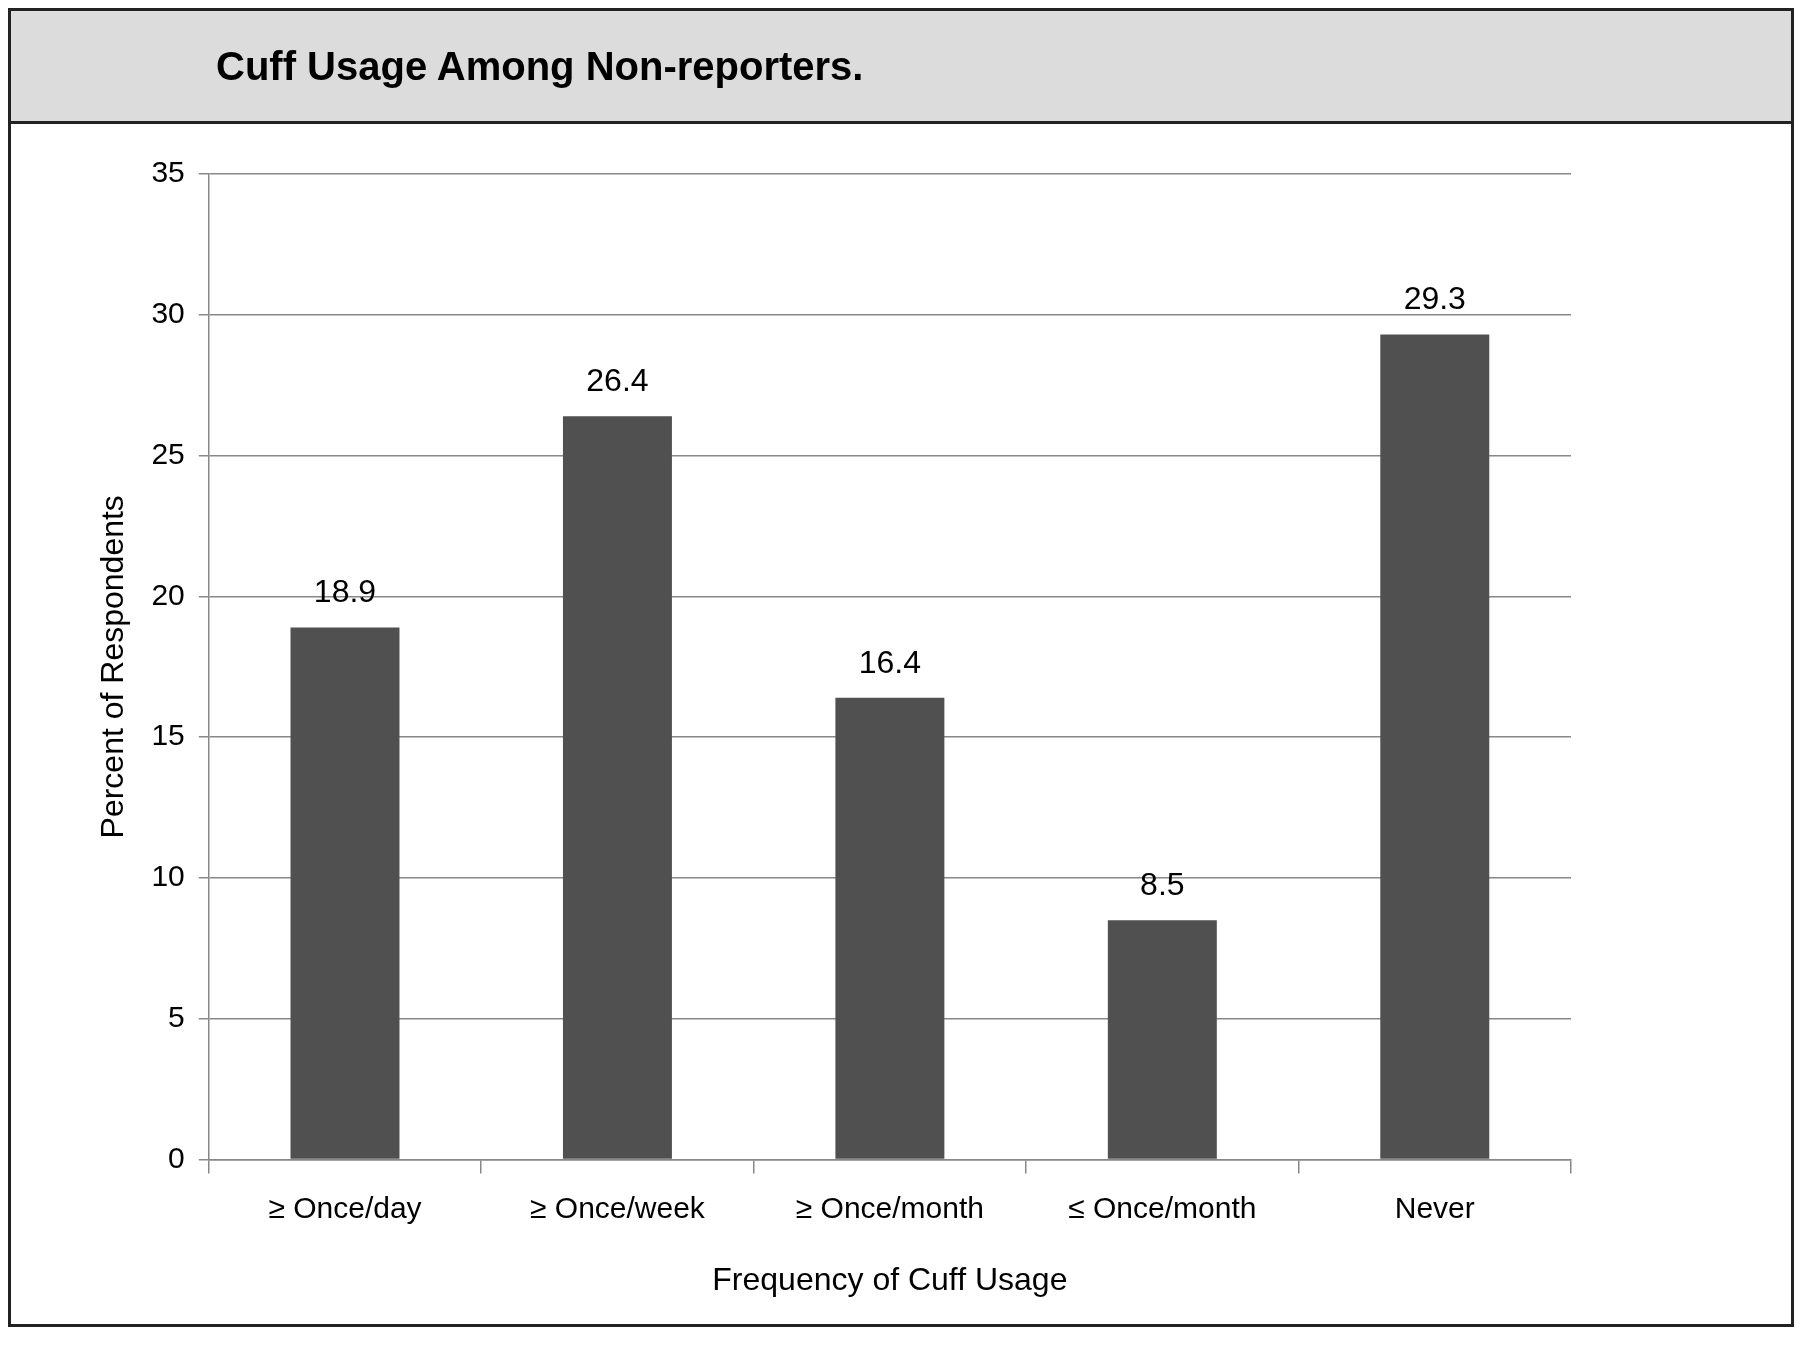  What do you see at coordinates (889, 1207) in the screenshot?
I see `x-tick-label: ≥ Once/month` at bounding box center [889, 1207].